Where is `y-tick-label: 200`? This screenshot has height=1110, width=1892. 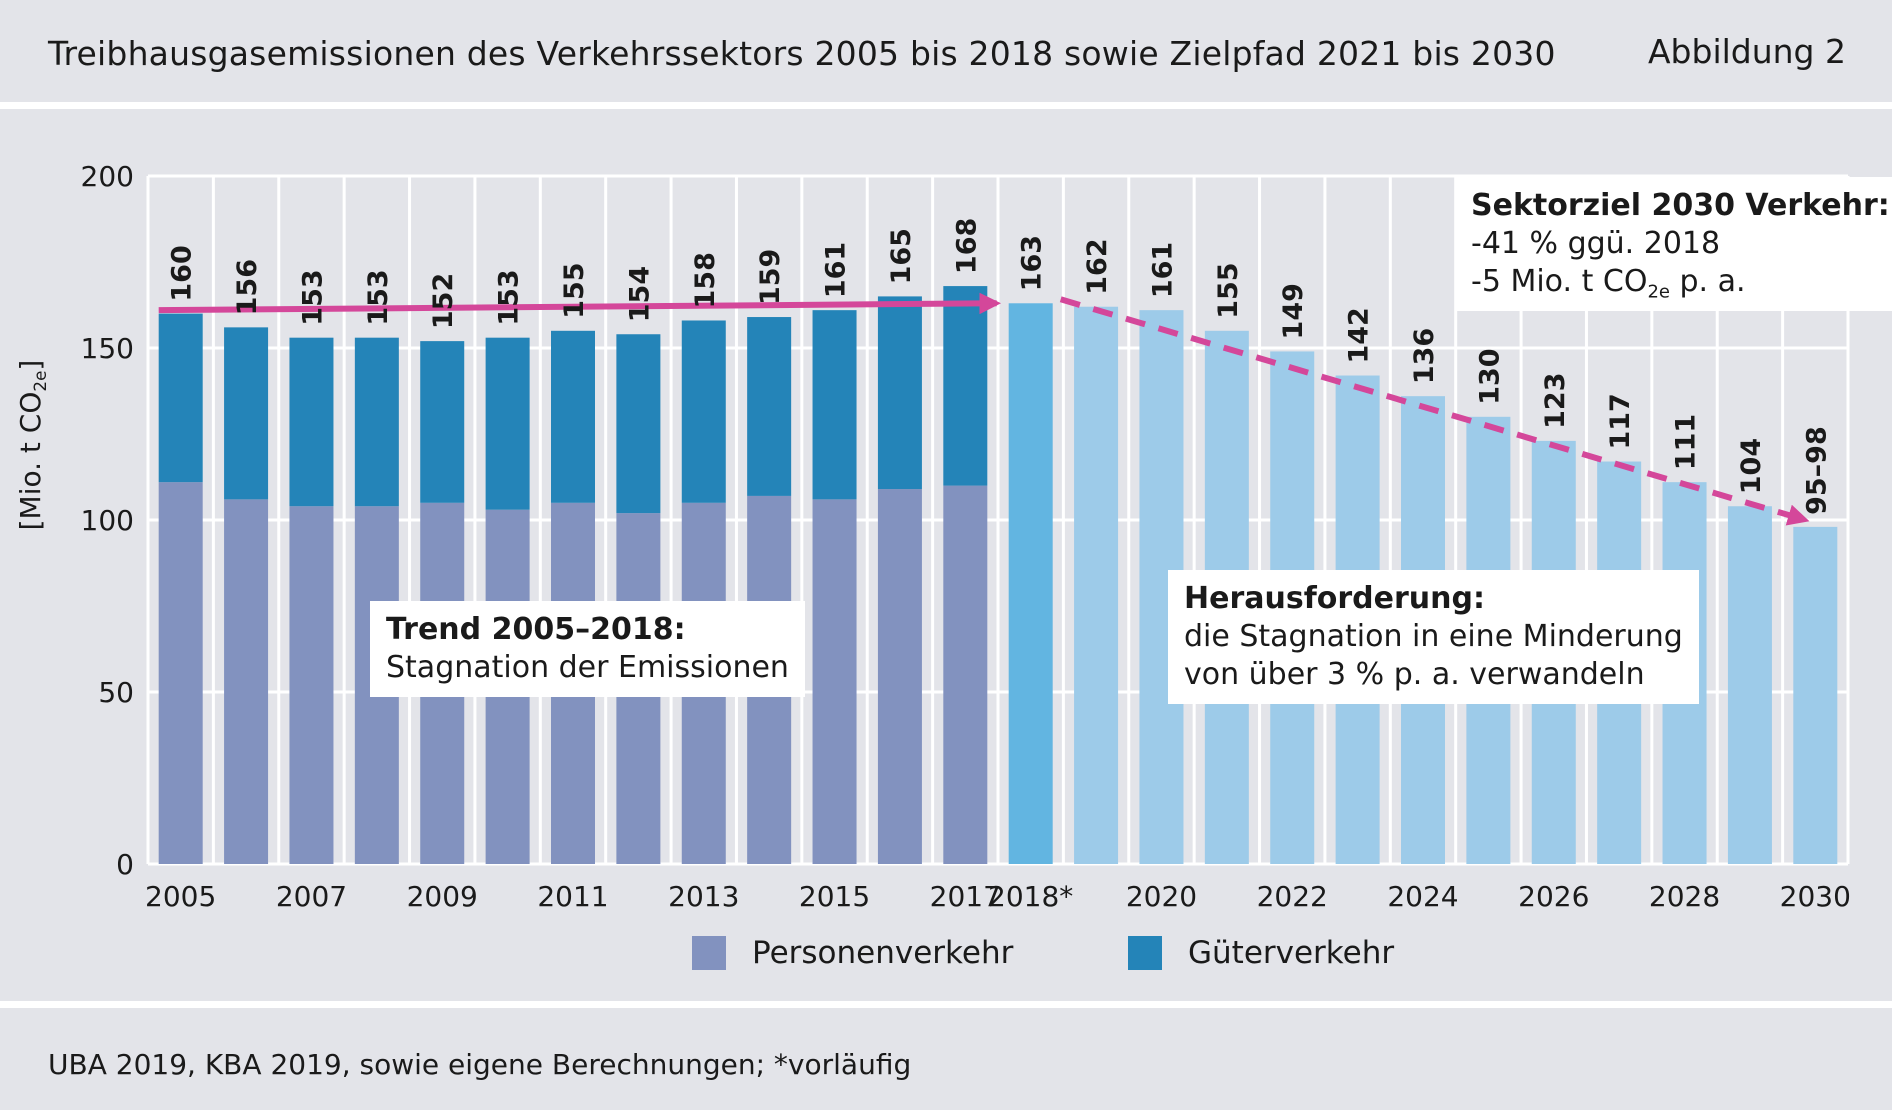 y-tick-label: 200 is located at coordinates (107, 176).